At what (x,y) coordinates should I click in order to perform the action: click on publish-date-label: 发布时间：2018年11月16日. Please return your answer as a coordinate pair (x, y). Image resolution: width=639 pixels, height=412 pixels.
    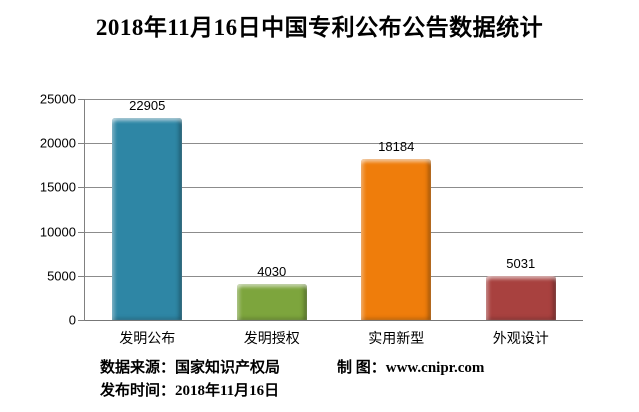
    Looking at the image, I should click on (190, 391).